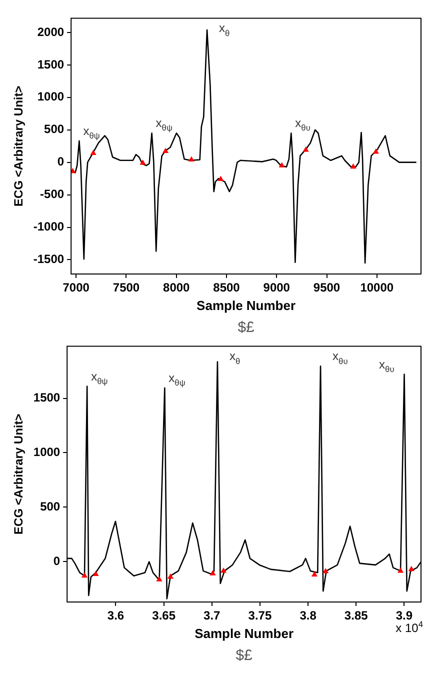 The height and width of the screenshot is (679, 433). Describe the element at coordinates (48, 227) in the screenshot. I see `y-tick-label: -1000` at that location.